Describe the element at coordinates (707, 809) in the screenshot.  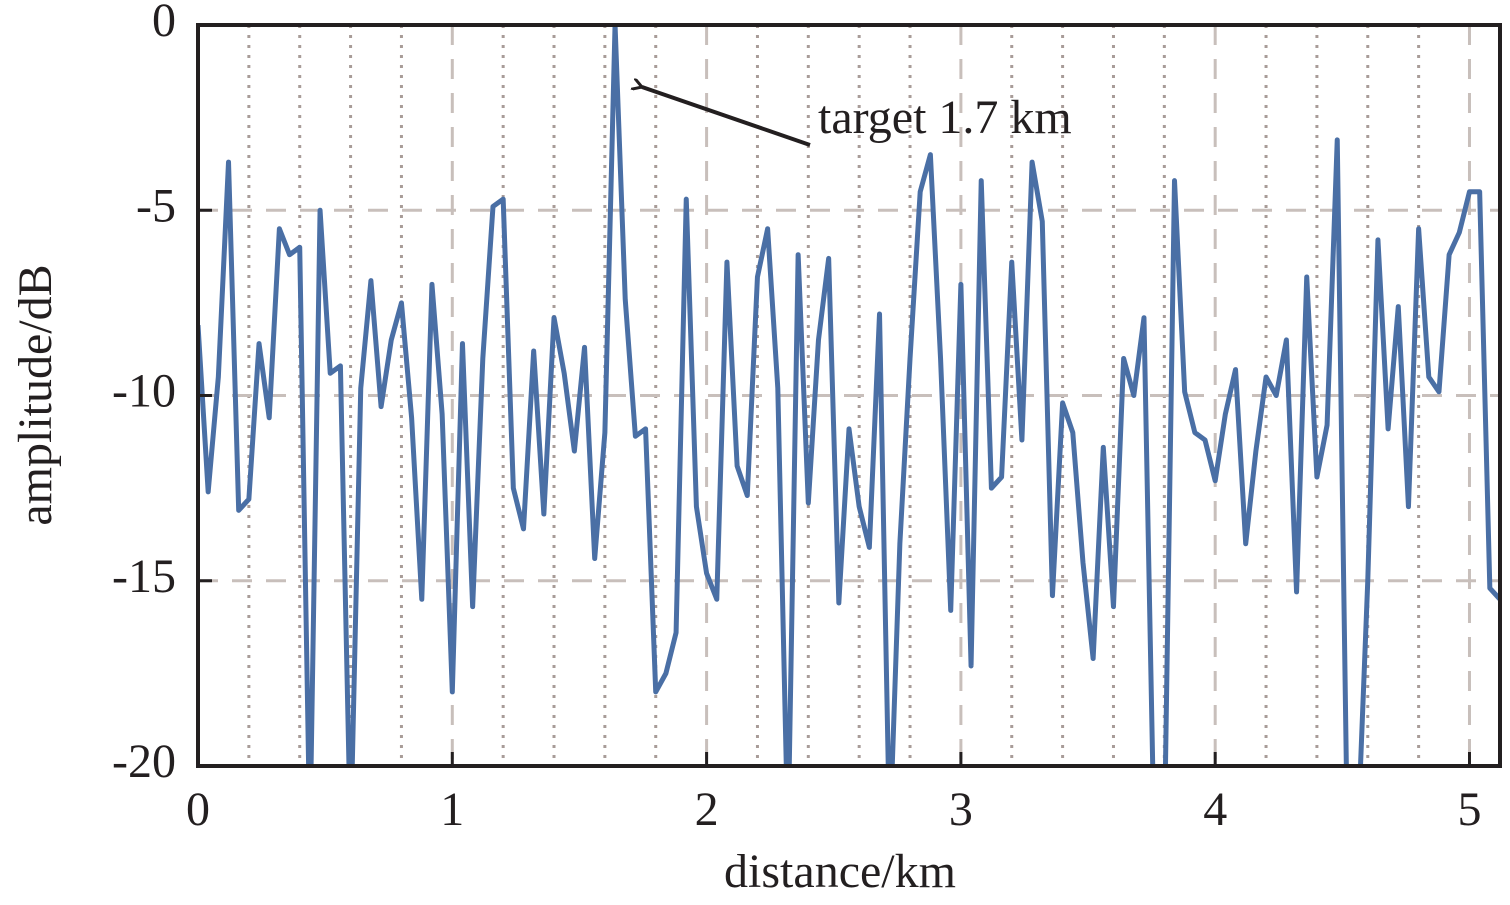
I see `x-tick-label: 2` at that location.